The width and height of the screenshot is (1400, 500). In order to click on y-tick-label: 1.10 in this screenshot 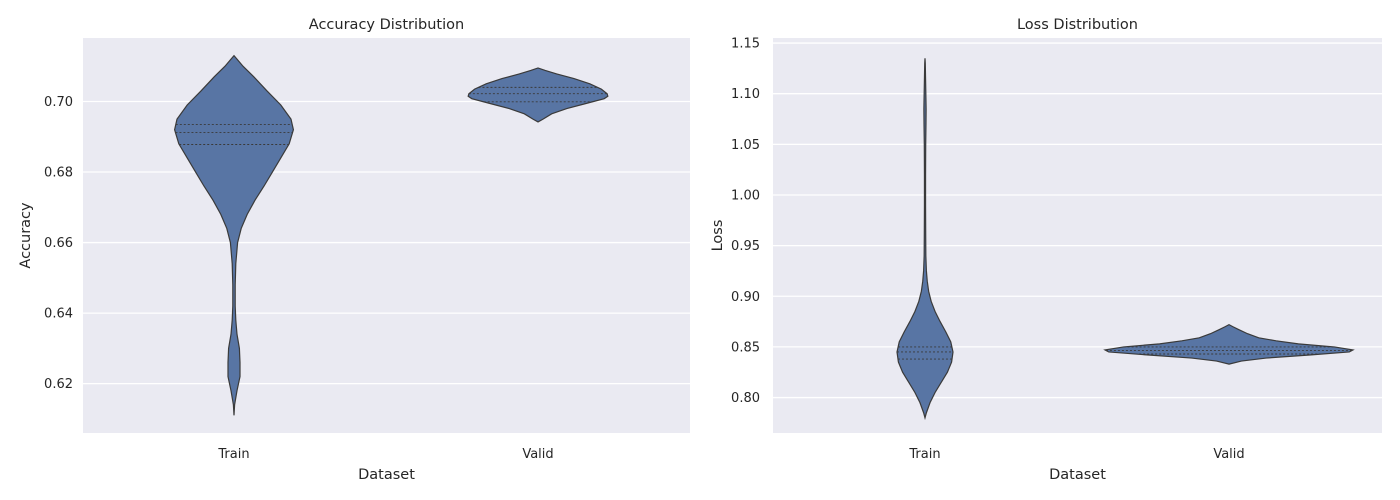, I will do `click(745, 94)`.